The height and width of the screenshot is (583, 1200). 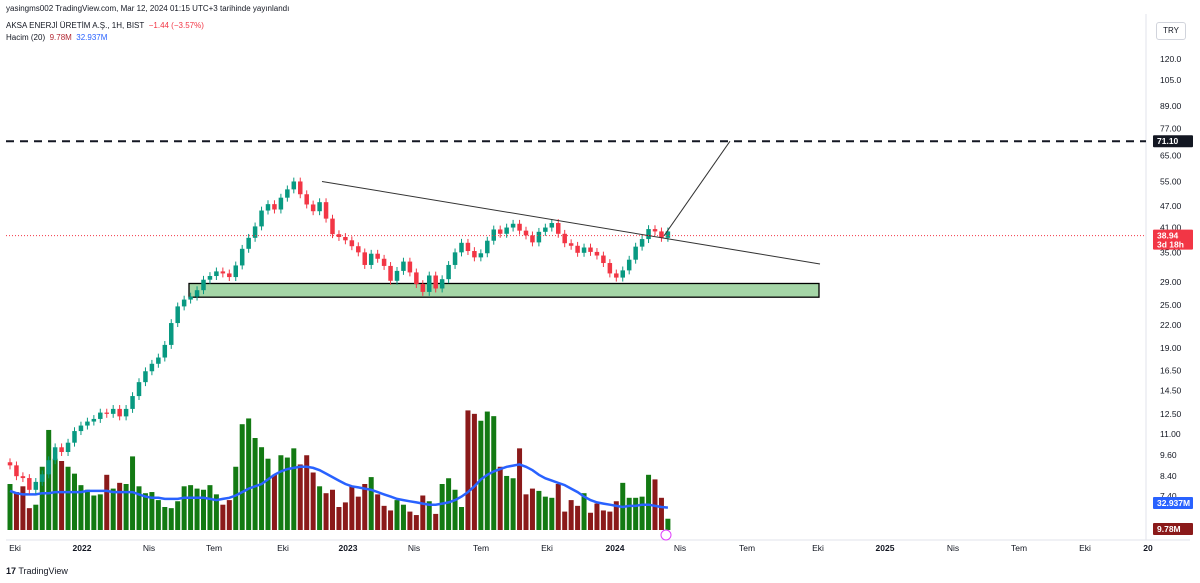 What do you see at coordinates (1173, 239) in the screenshot?
I see `last-price-label-bg` at bounding box center [1173, 239].